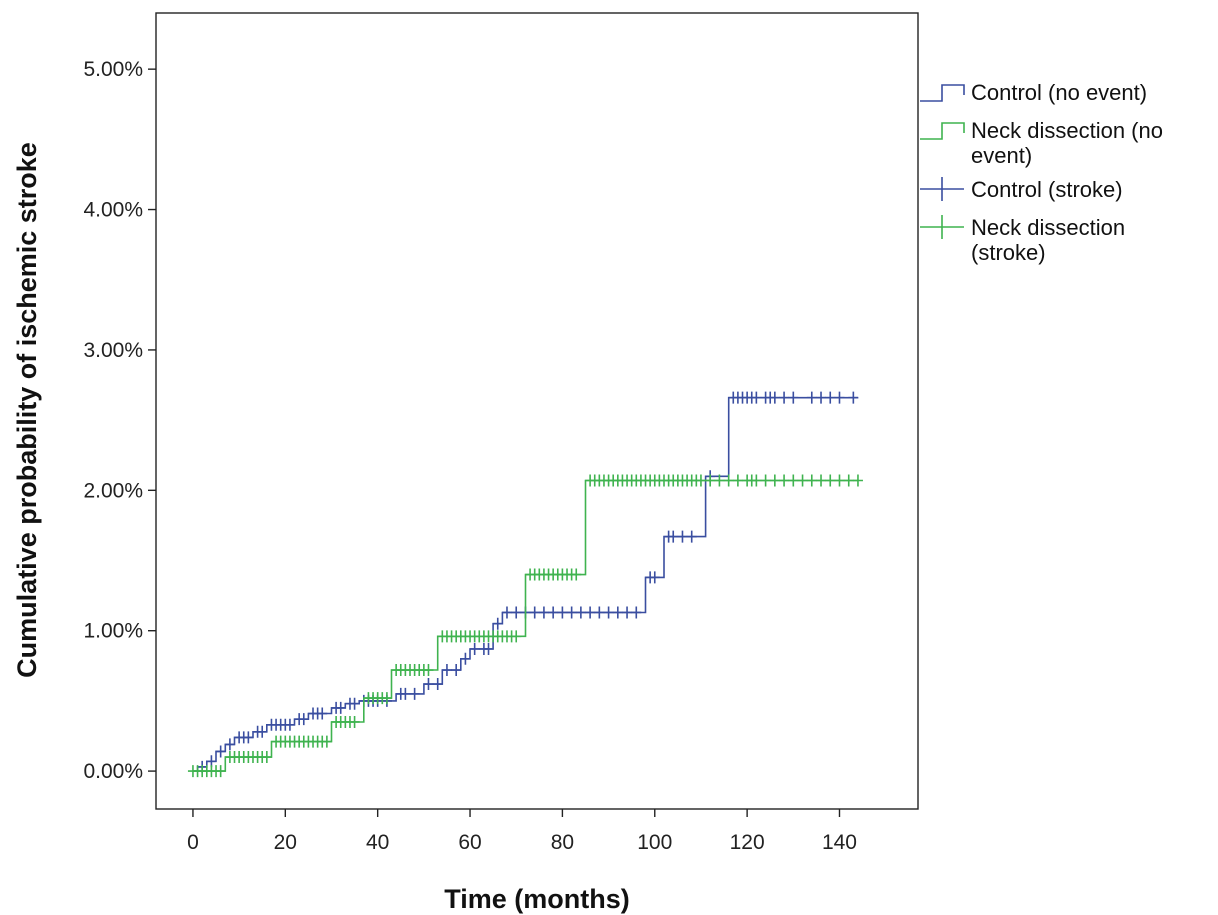 The image size is (1218, 915). Describe the element at coordinates (469, 842) in the screenshot. I see `x-tick-label: 60` at that location.